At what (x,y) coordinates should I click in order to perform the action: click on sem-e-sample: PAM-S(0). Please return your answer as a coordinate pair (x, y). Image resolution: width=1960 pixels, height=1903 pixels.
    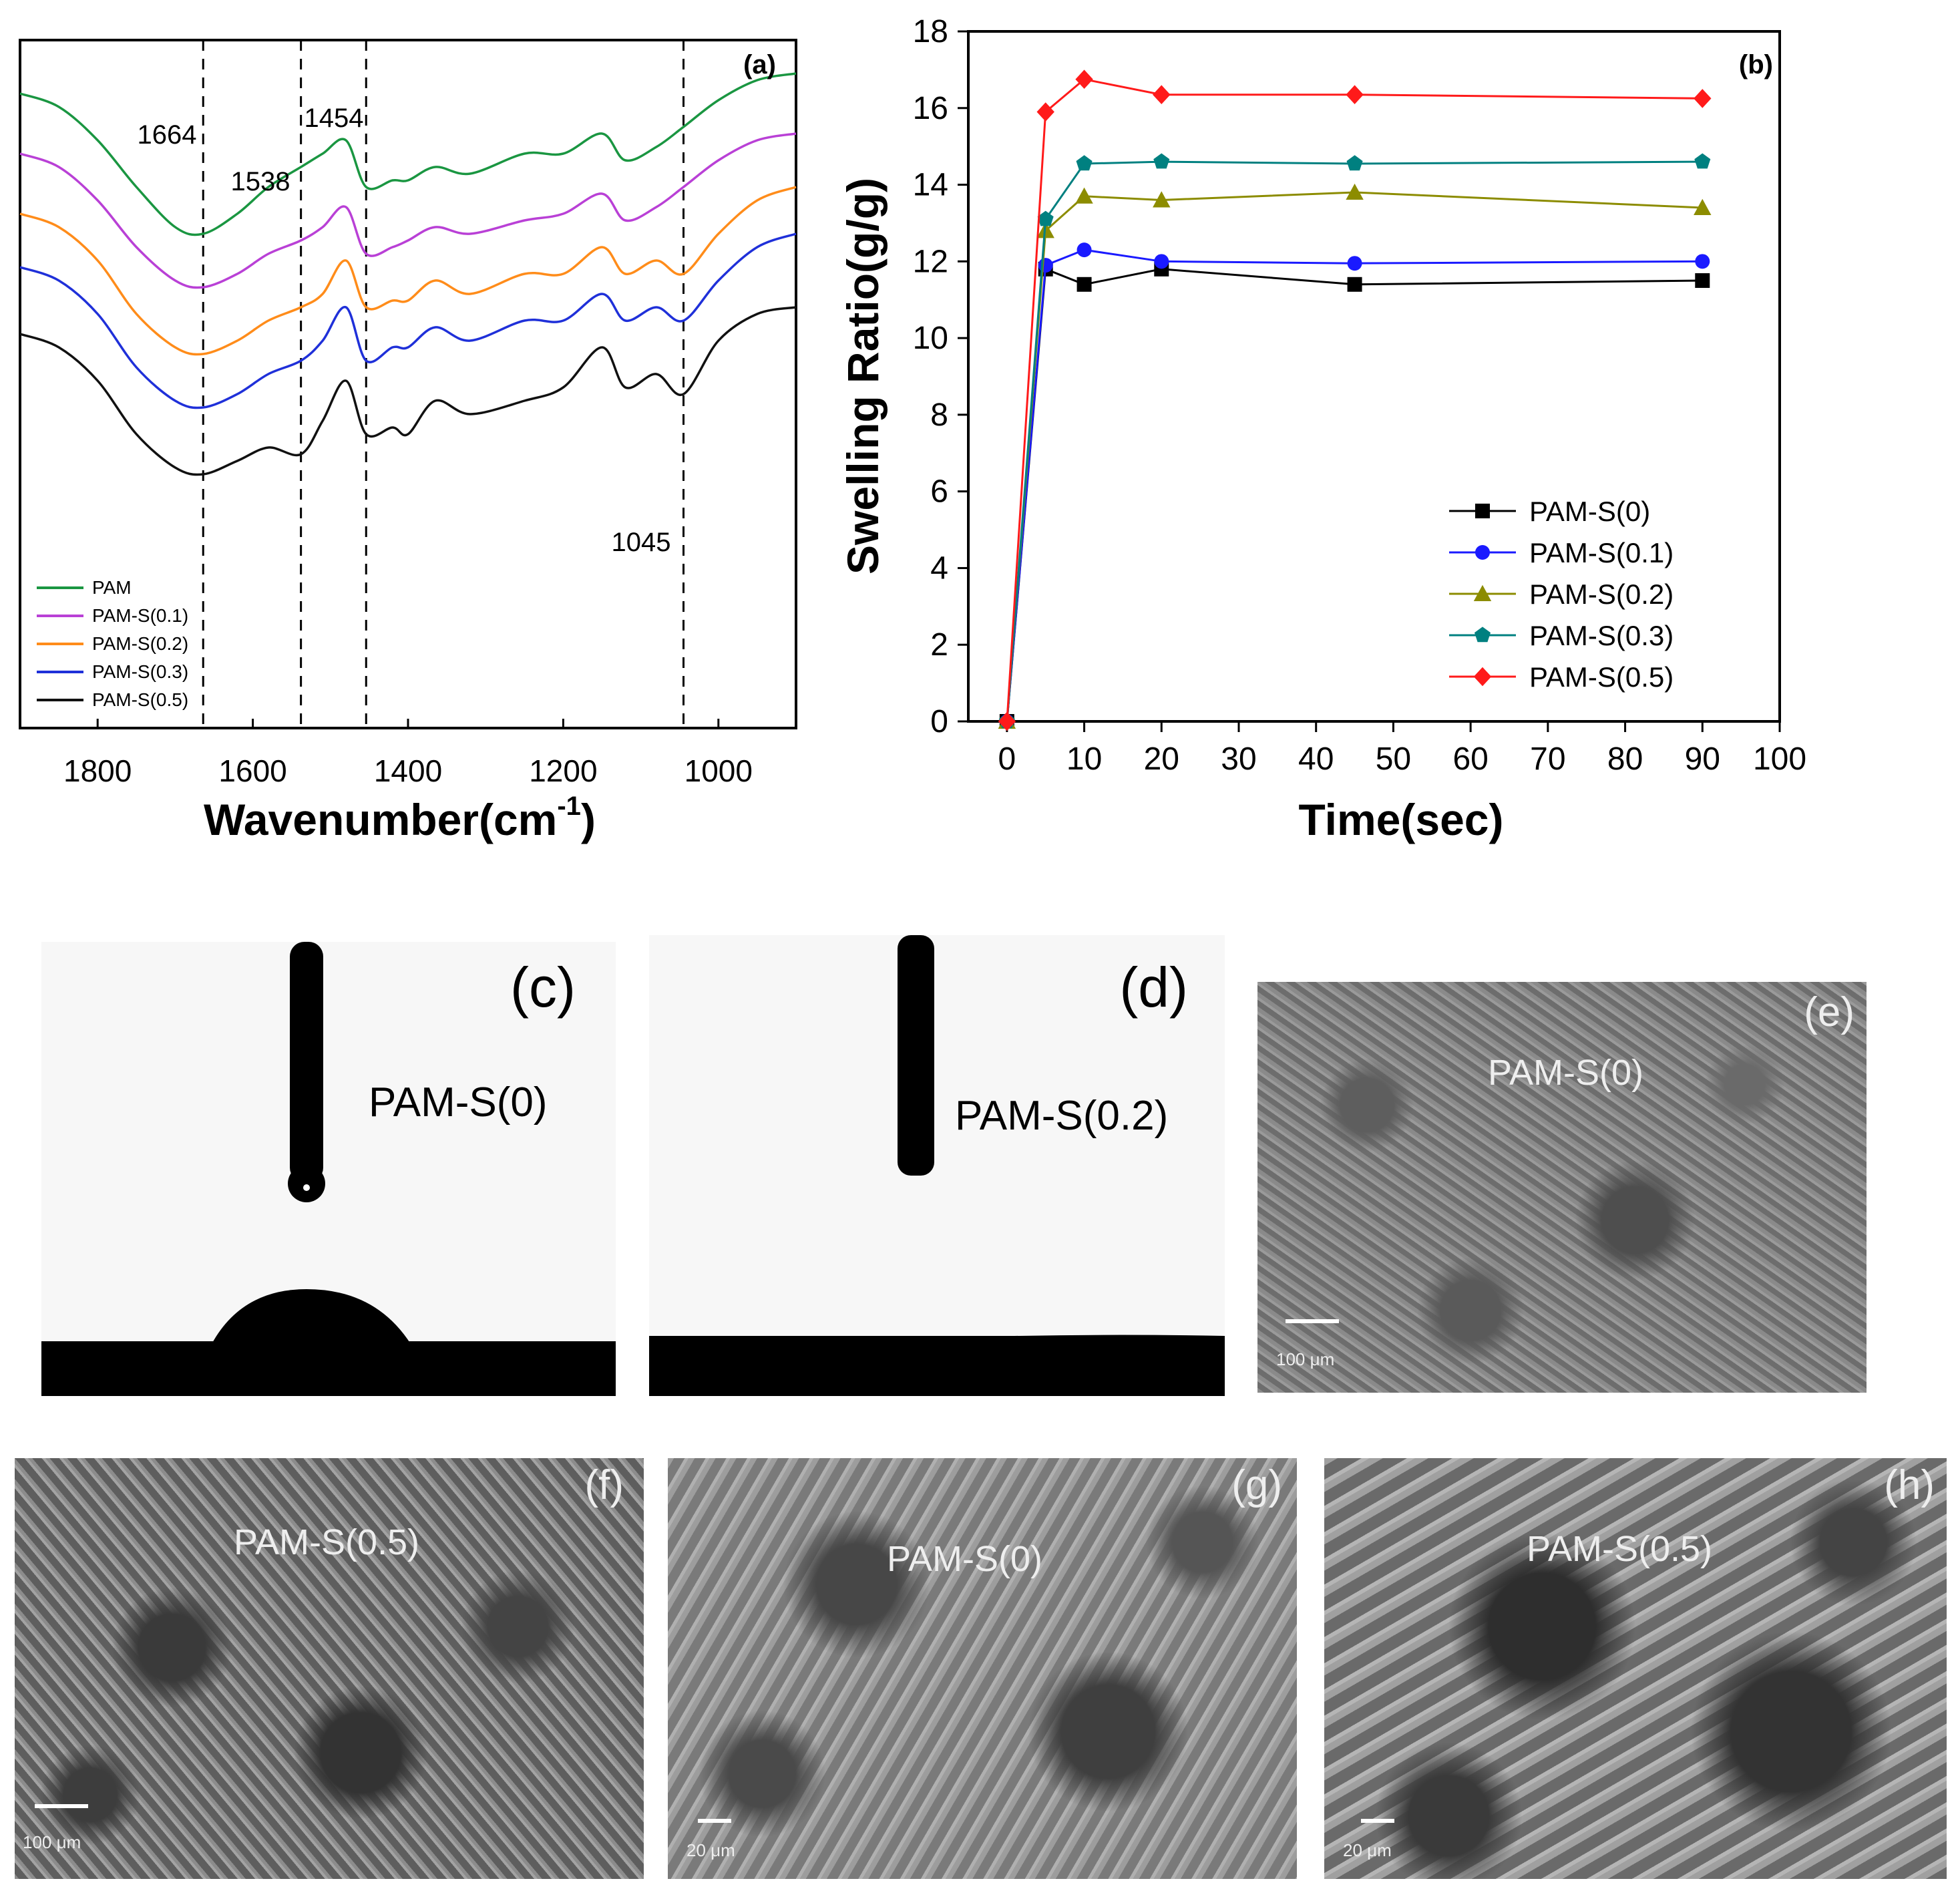
    Looking at the image, I should click on (1566, 1073).